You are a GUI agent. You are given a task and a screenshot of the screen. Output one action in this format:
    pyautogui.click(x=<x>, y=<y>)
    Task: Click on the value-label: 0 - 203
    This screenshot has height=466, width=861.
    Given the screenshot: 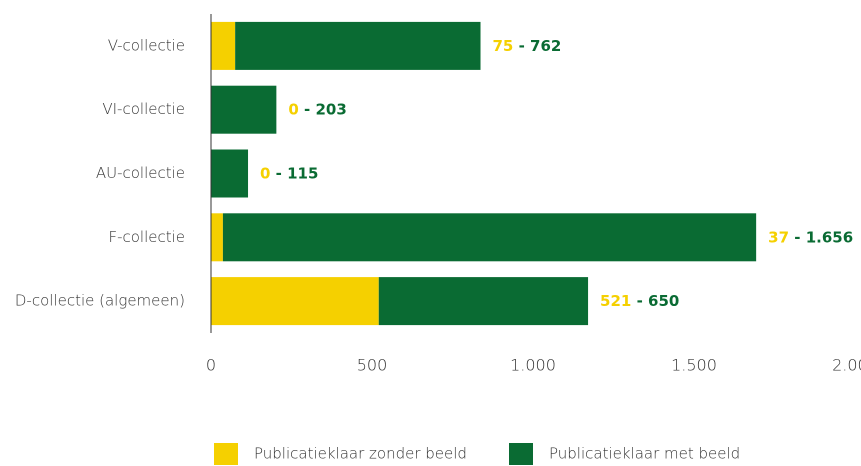 What is the action you would take?
    pyautogui.click(x=317, y=109)
    